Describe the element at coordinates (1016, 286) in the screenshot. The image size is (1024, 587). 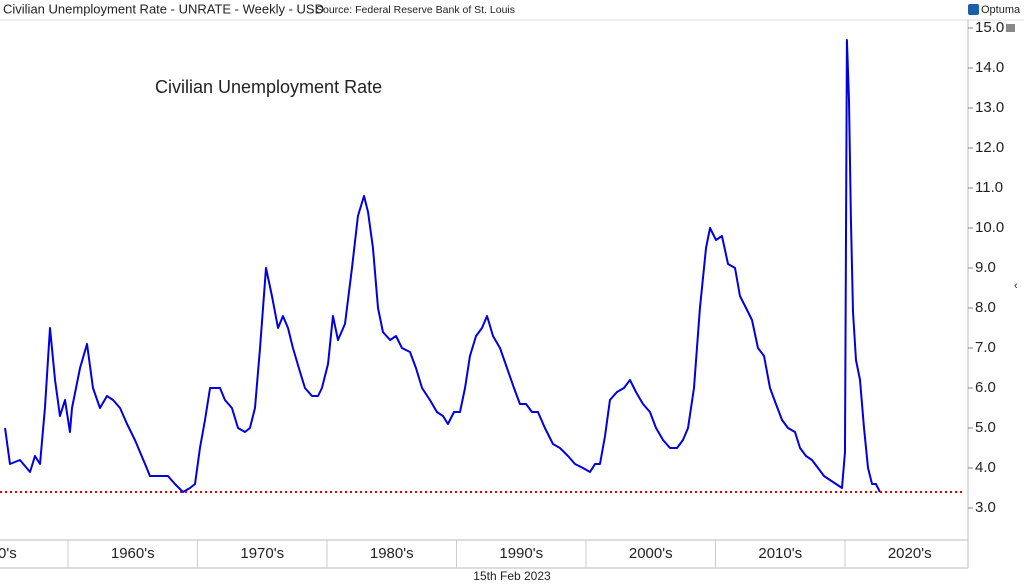
I see `collapse-icon: ‹` at that location.